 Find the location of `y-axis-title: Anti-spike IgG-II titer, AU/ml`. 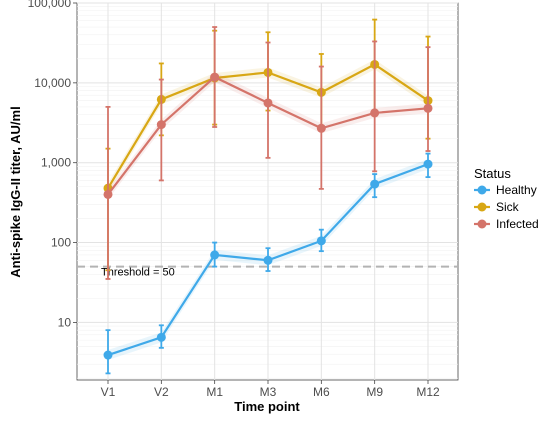

y-axis-title: Anti-spike IgG-II titer, AU/ml is located at coordinates (15, 191).